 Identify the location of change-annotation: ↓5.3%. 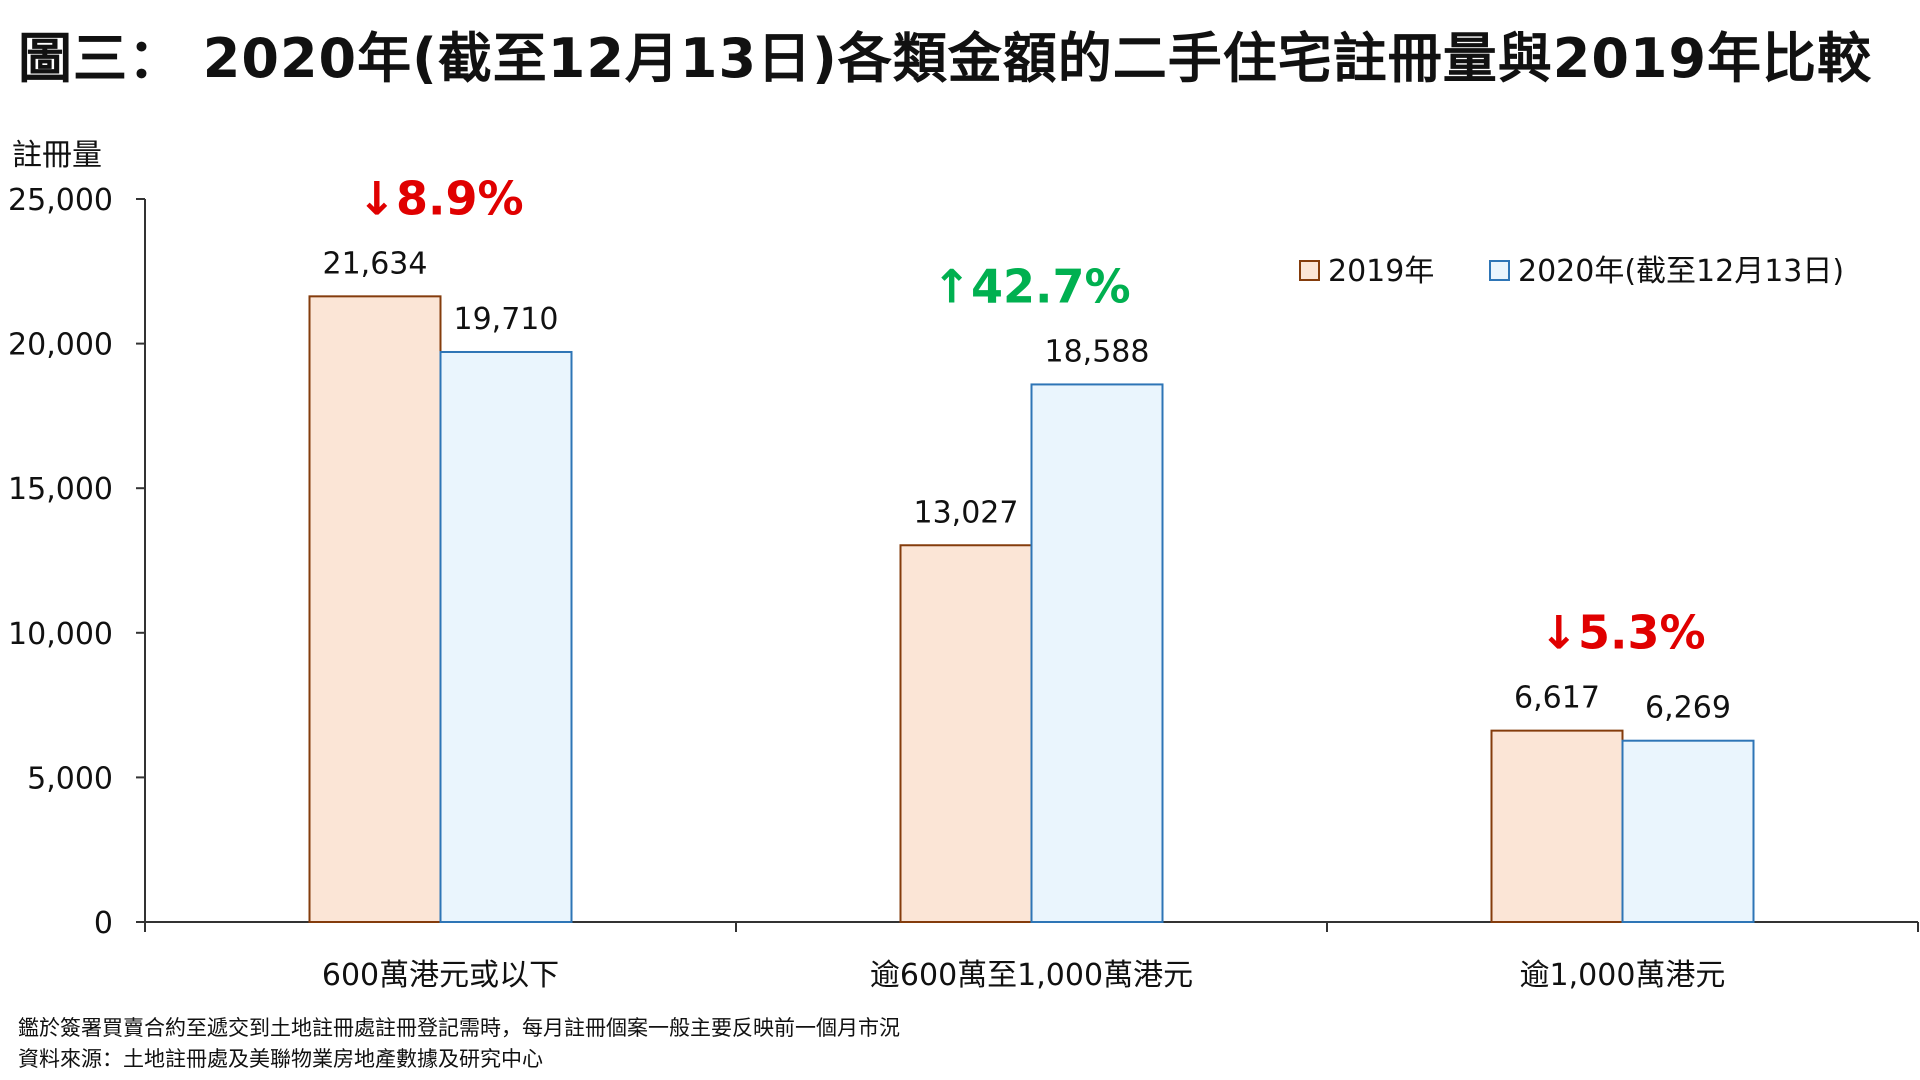
(1622, 633).